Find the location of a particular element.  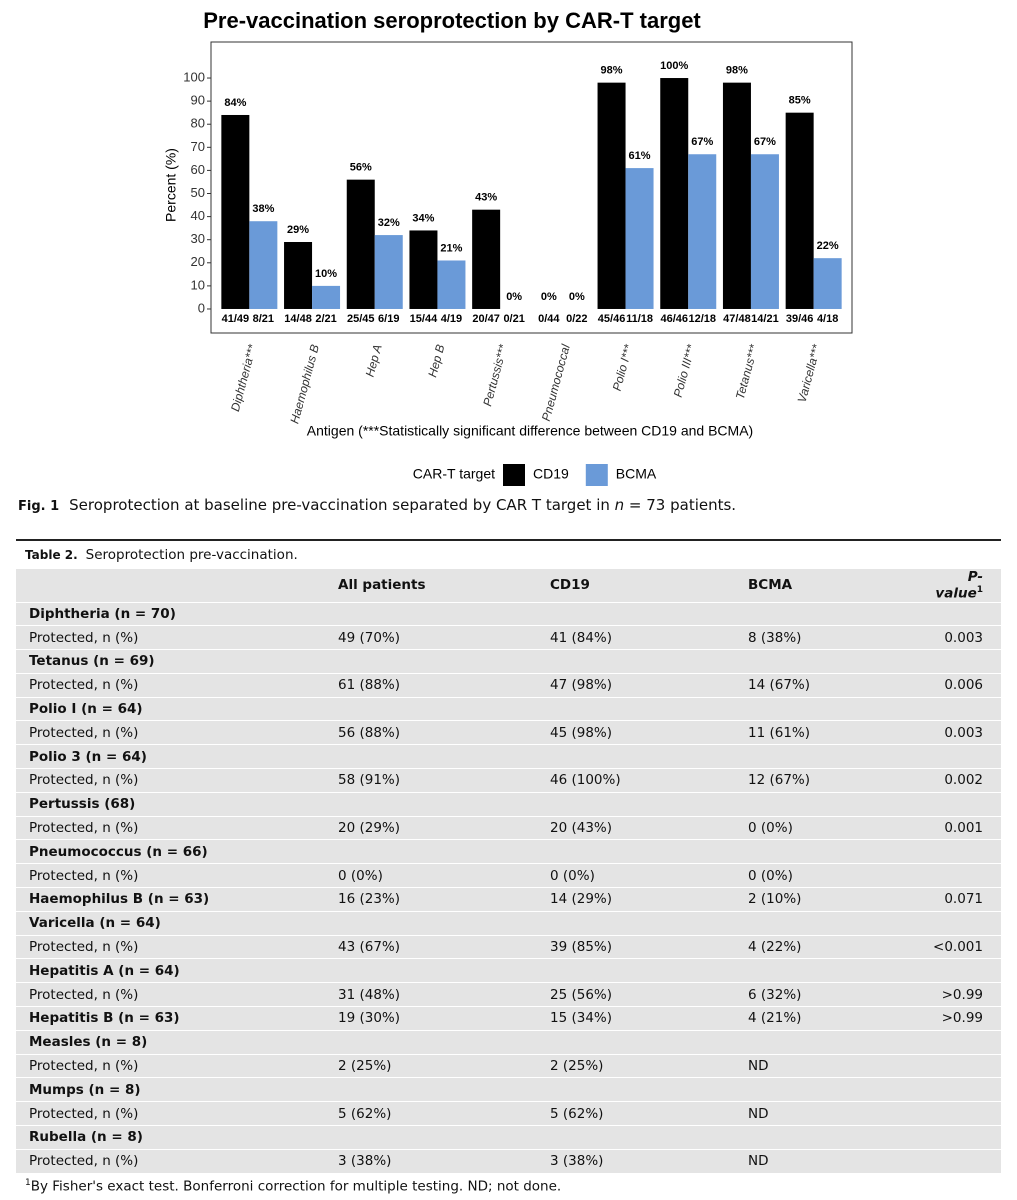

x-tick-label: Tetanus*** is located at coordinates (747, 372).